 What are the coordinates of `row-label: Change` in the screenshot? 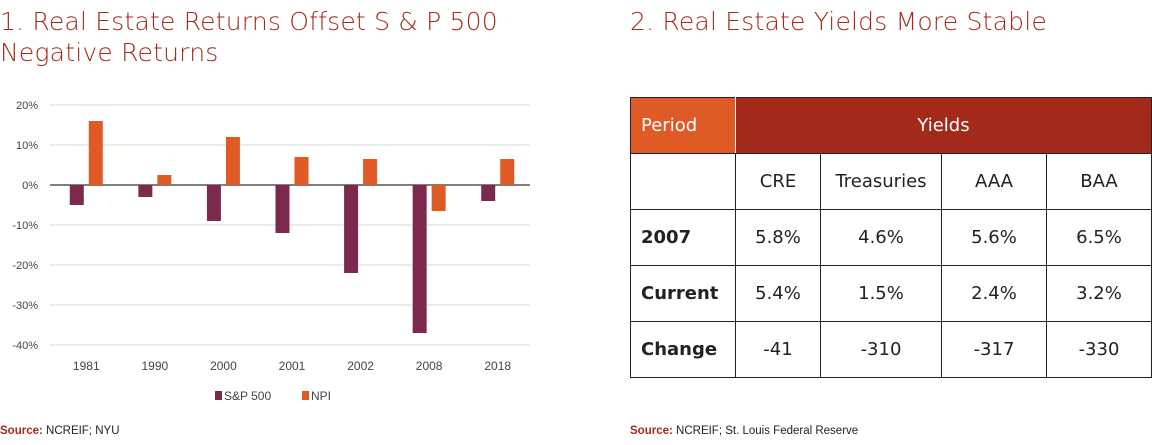 It's located at (683, 349).